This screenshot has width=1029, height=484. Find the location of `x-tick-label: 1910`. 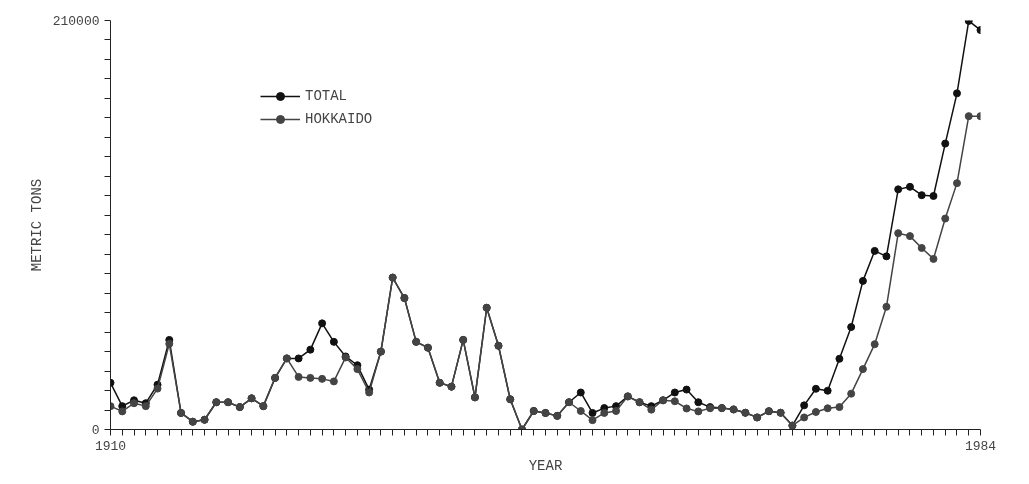

x-tick-label: 1910 is located at coordinates (110, 446).